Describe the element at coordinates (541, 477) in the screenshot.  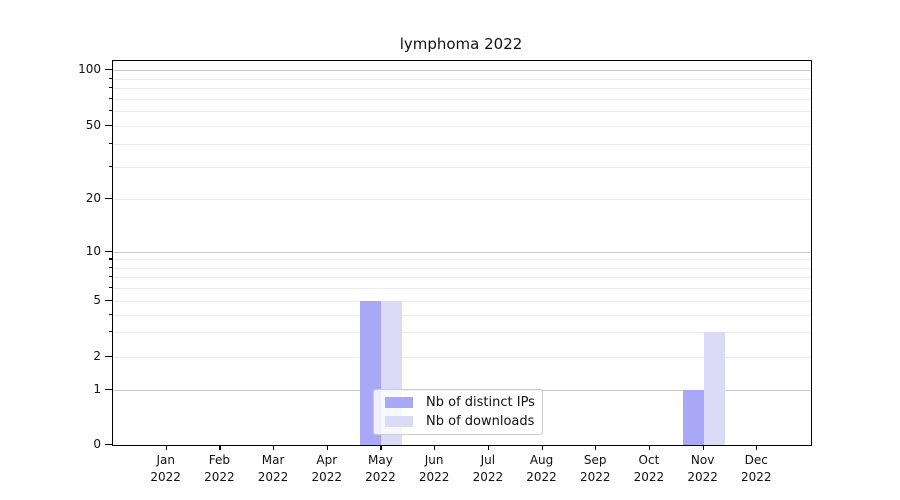
I see `xtick-year-aug: 2022` at that location.